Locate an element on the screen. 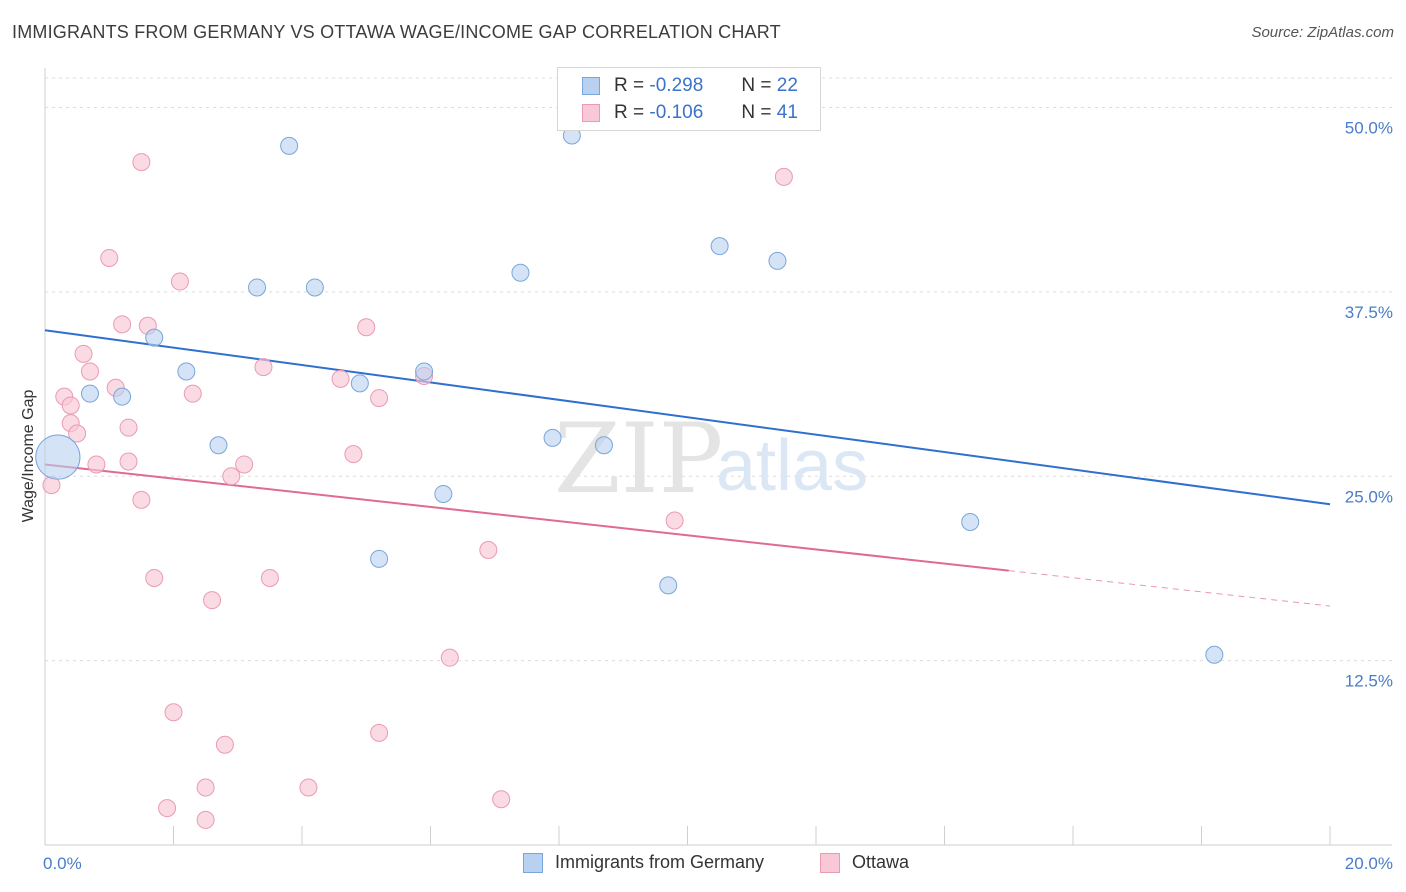 This screenshot has width=1406, height=892. x-tick-labels: 0.0% 20.0% is located at coordinates (718, 863).